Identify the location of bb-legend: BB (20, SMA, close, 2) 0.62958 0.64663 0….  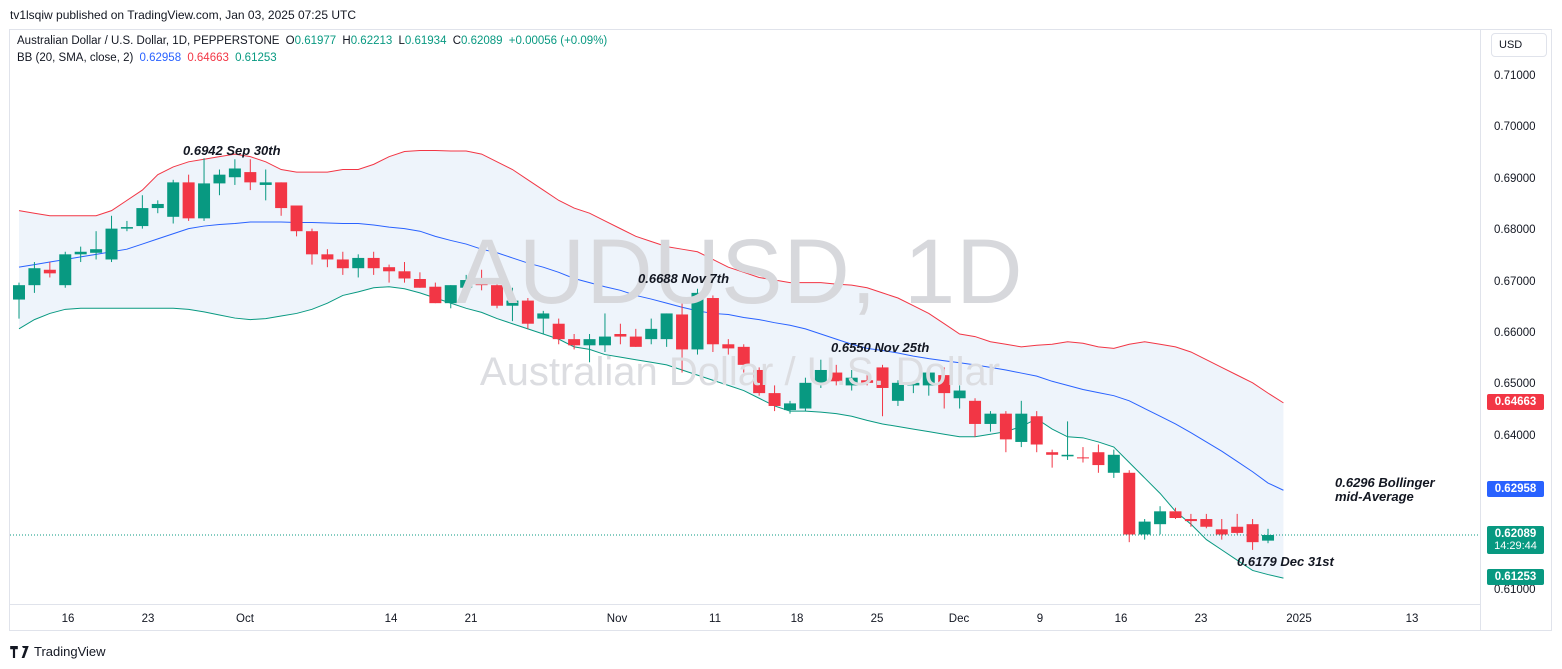
(148, 58).